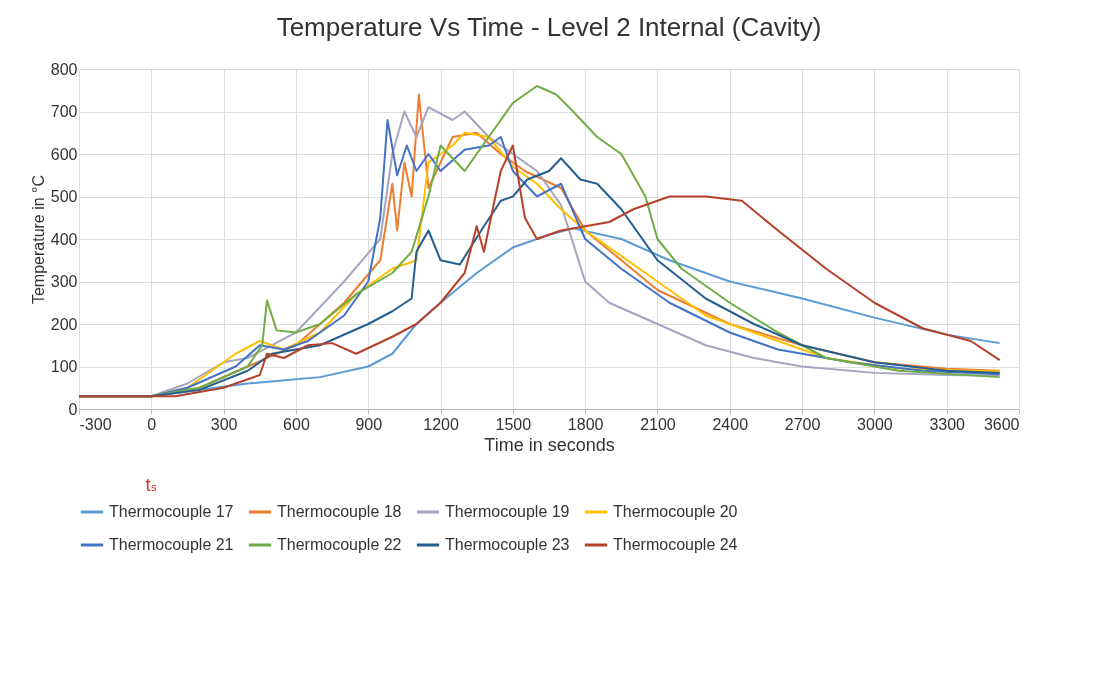  What do you see at coordinates (339, 544) in the screenshot?
I see `legend-label: Thermocouple 22` at bounding box center [339, 544].